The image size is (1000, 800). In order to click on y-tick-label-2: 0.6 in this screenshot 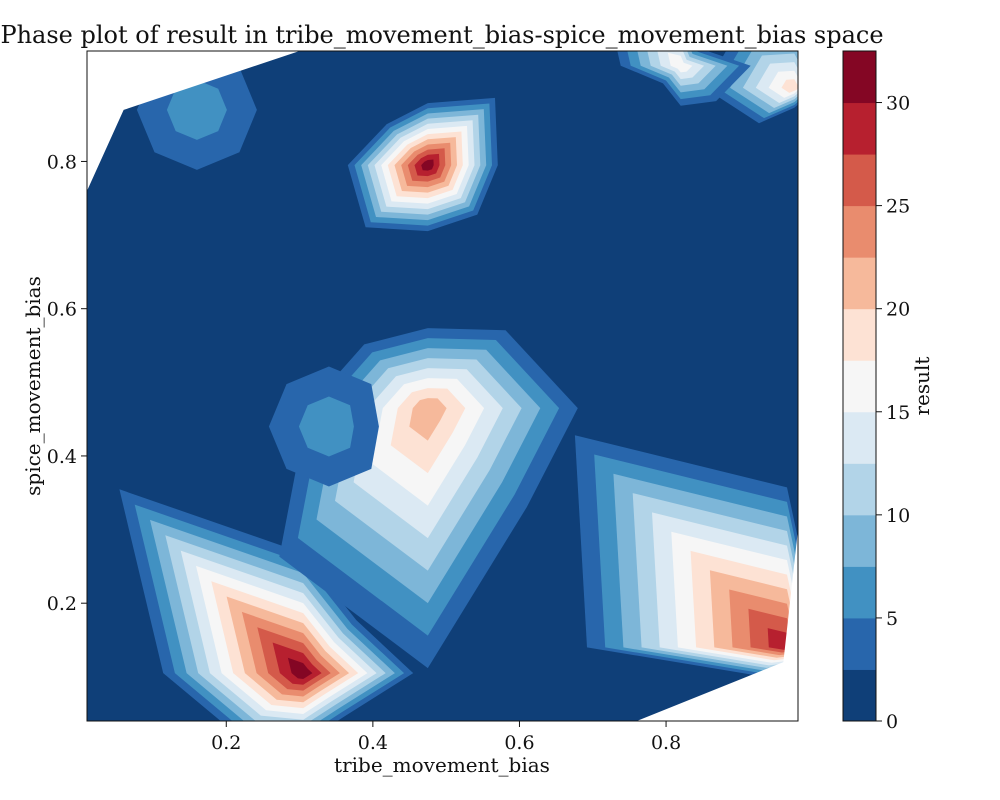, I will do `click(62, 310)`.